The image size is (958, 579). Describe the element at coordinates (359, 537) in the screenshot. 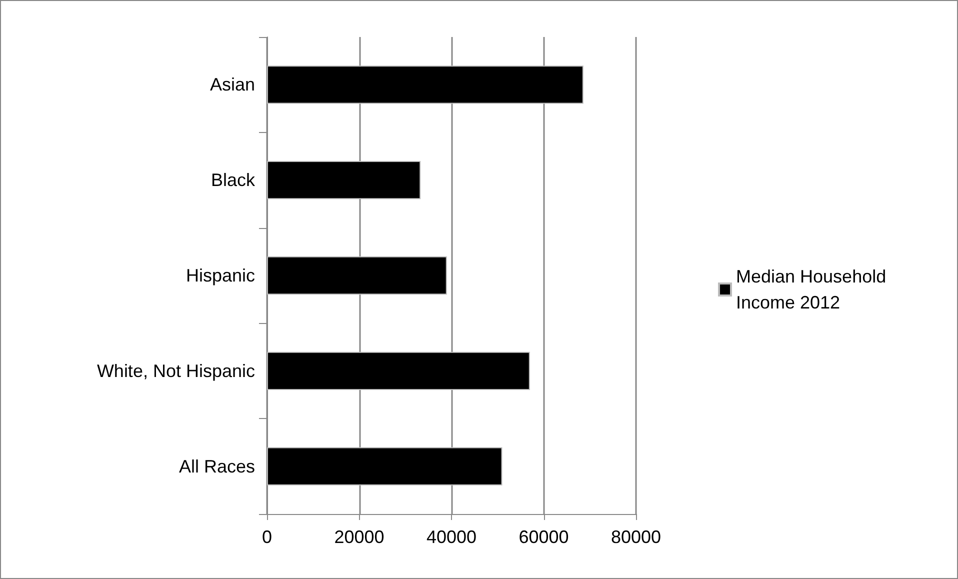

I see `x-tick-label: 20000` at that location.